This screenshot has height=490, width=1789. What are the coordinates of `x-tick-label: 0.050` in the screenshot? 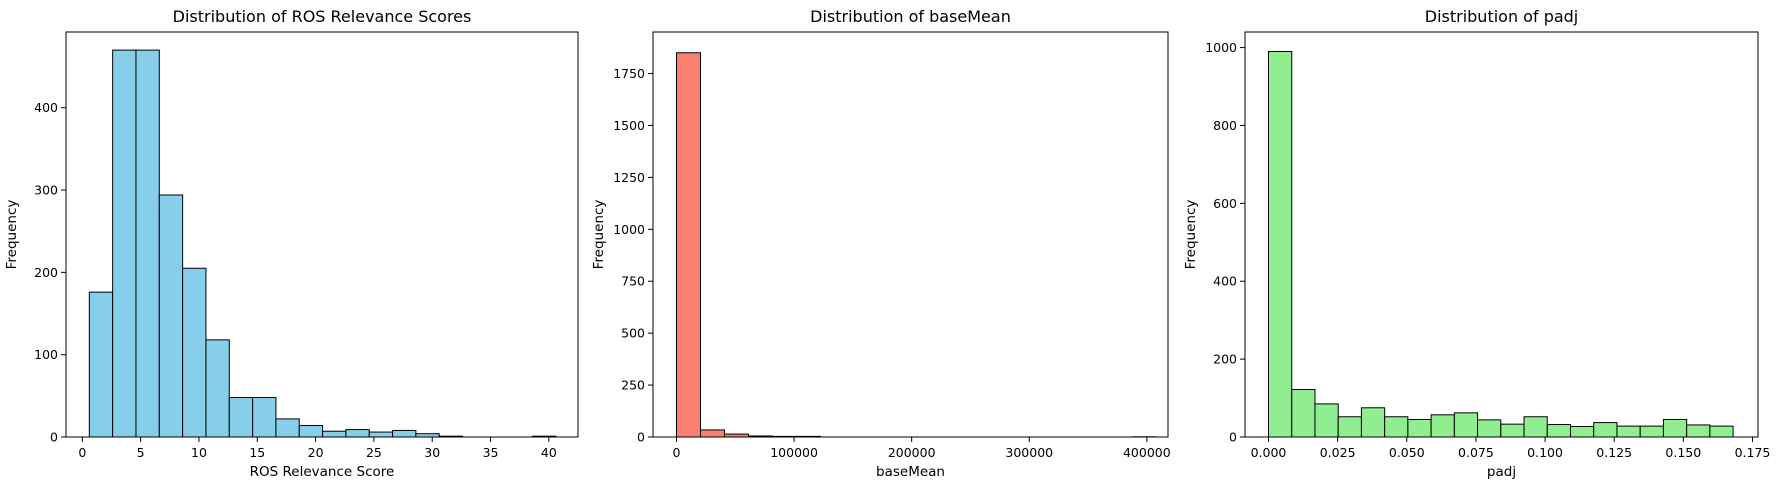 It's located at (1407, 452).